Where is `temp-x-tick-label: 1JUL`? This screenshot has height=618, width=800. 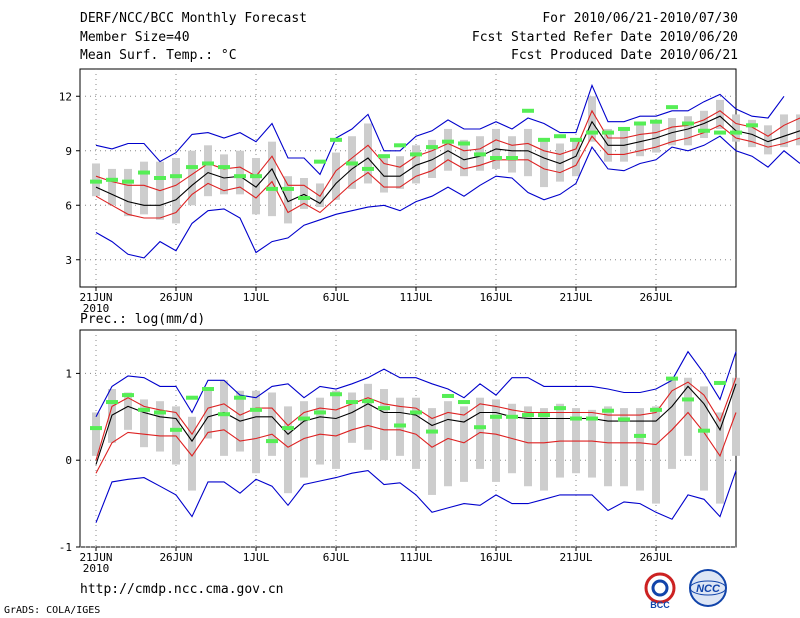 temp-x-tick-label: 1JUL is located at coordinates (256, 297).